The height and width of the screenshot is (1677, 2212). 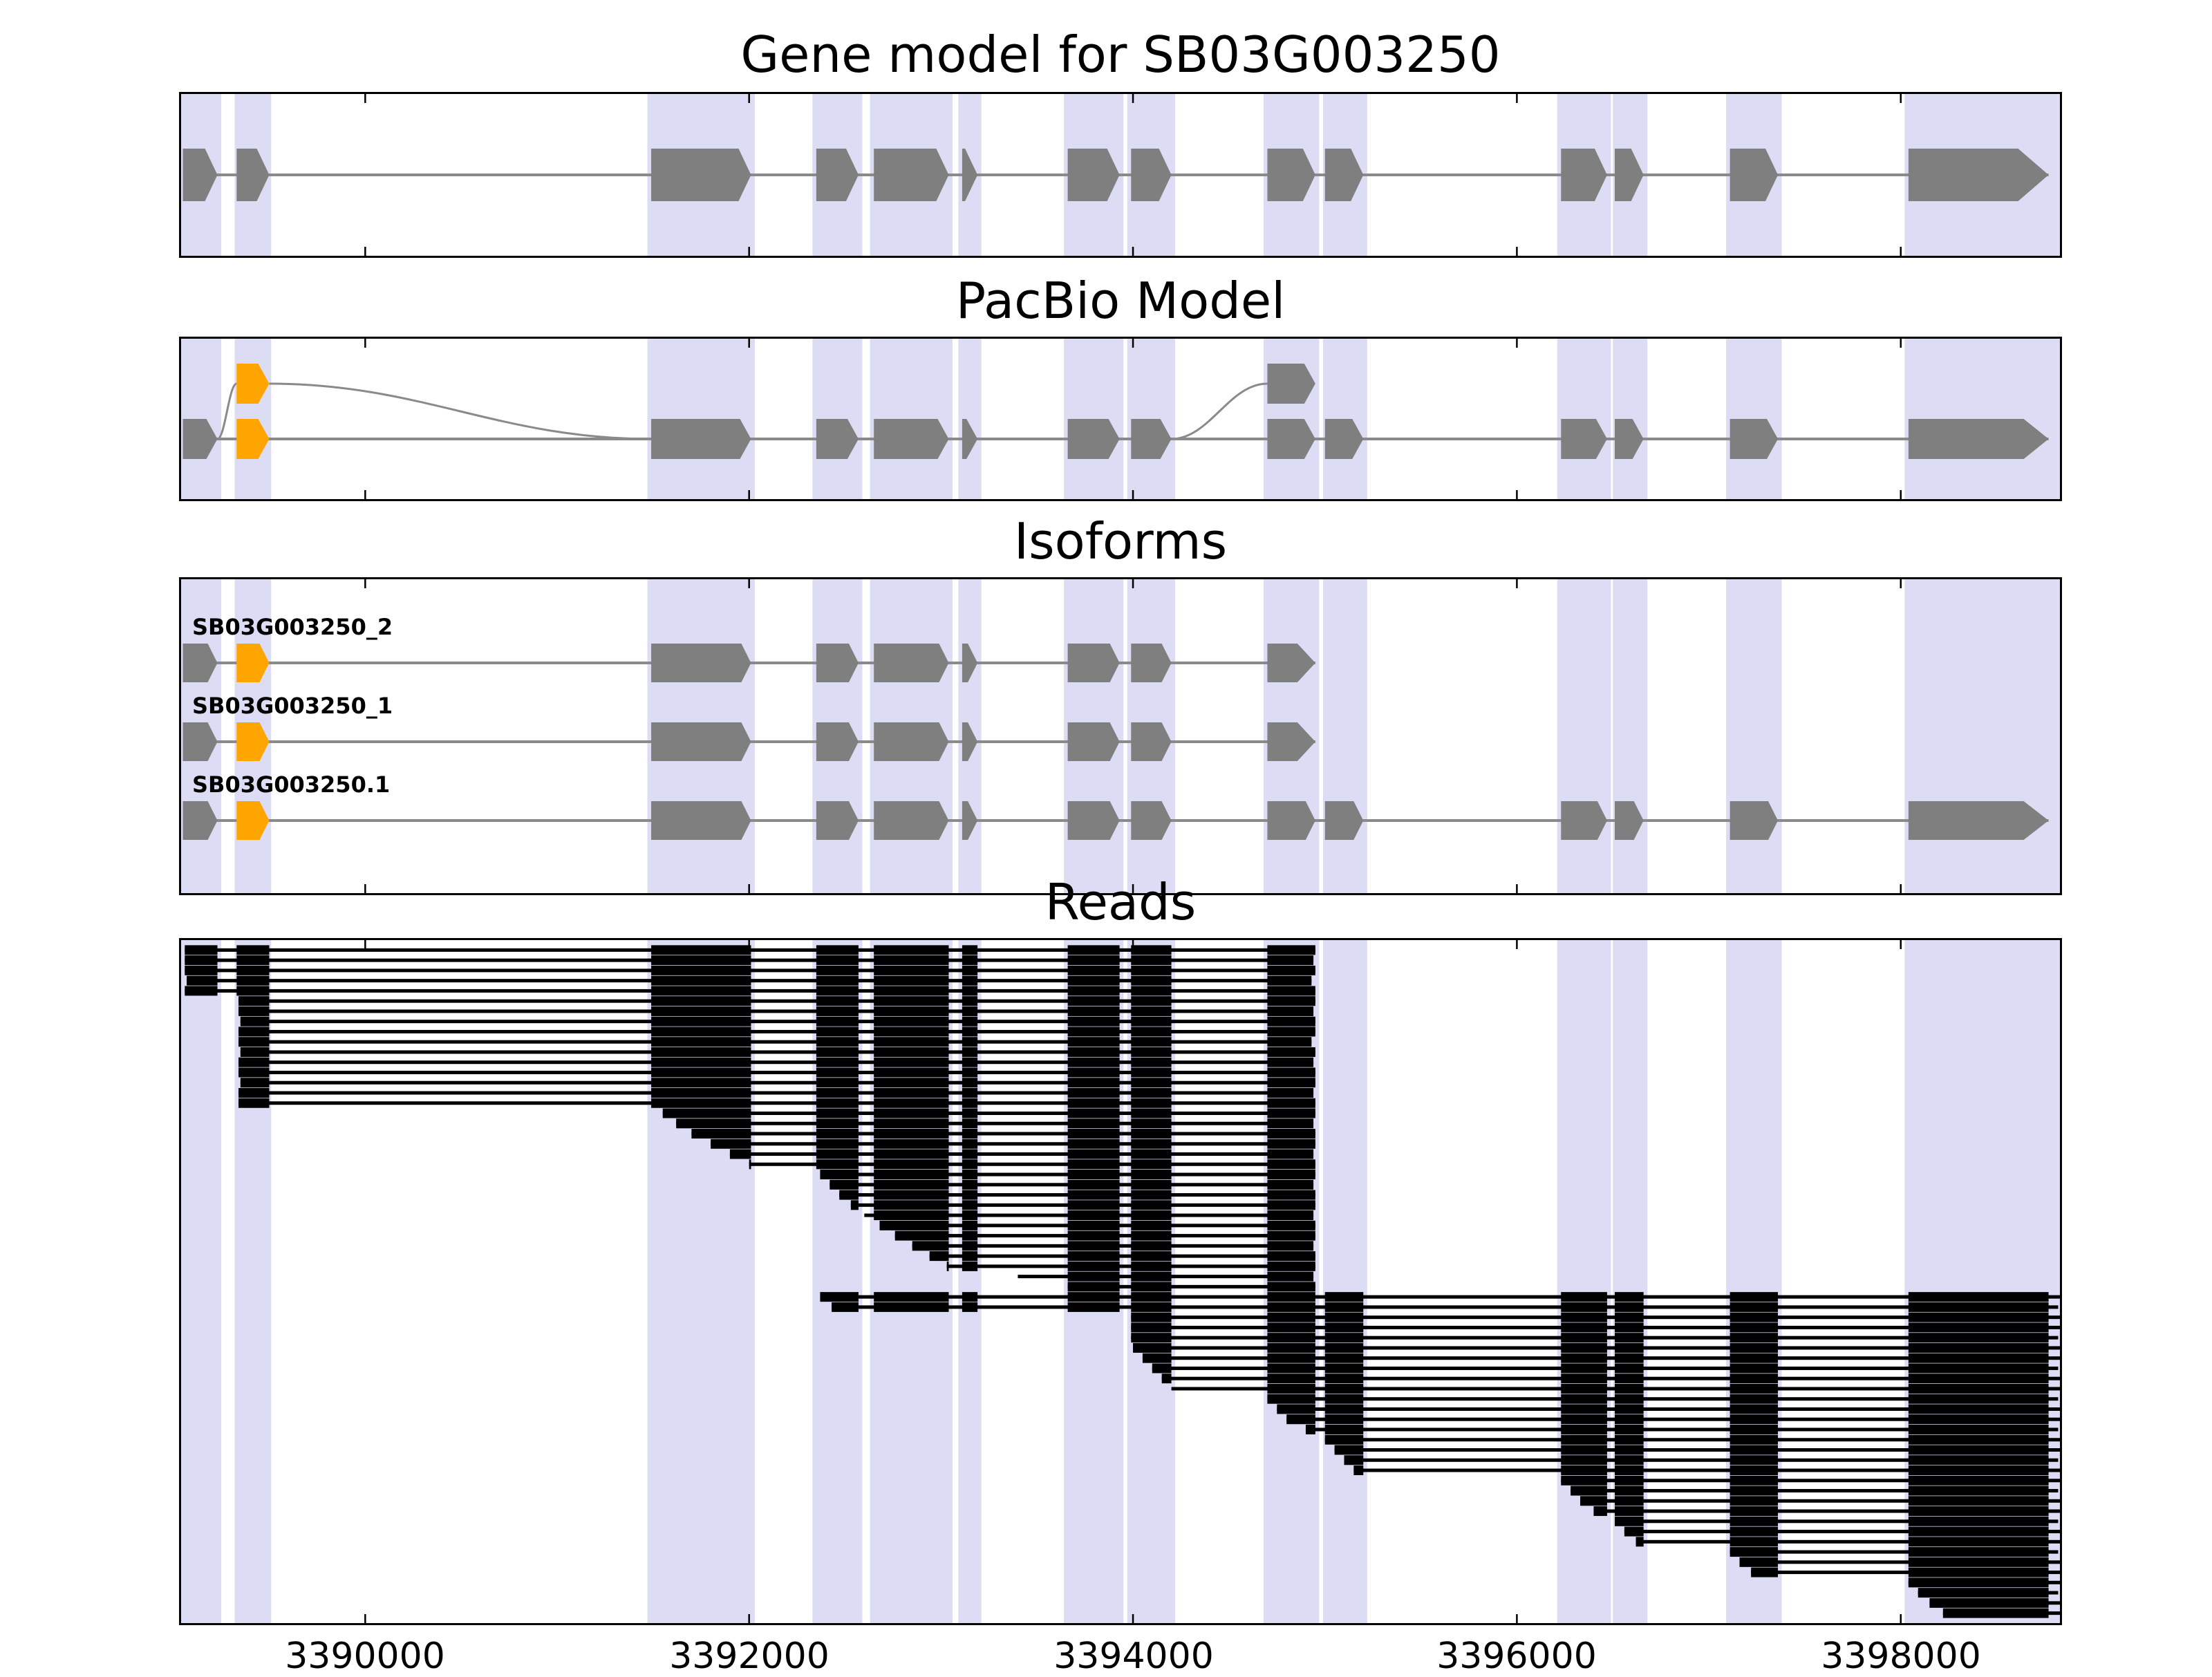 What do you see at coordinates (1133, 1656) in the screenshot?
I see `x-tick-label: 3394000` at bounding box center [1133, 1656].